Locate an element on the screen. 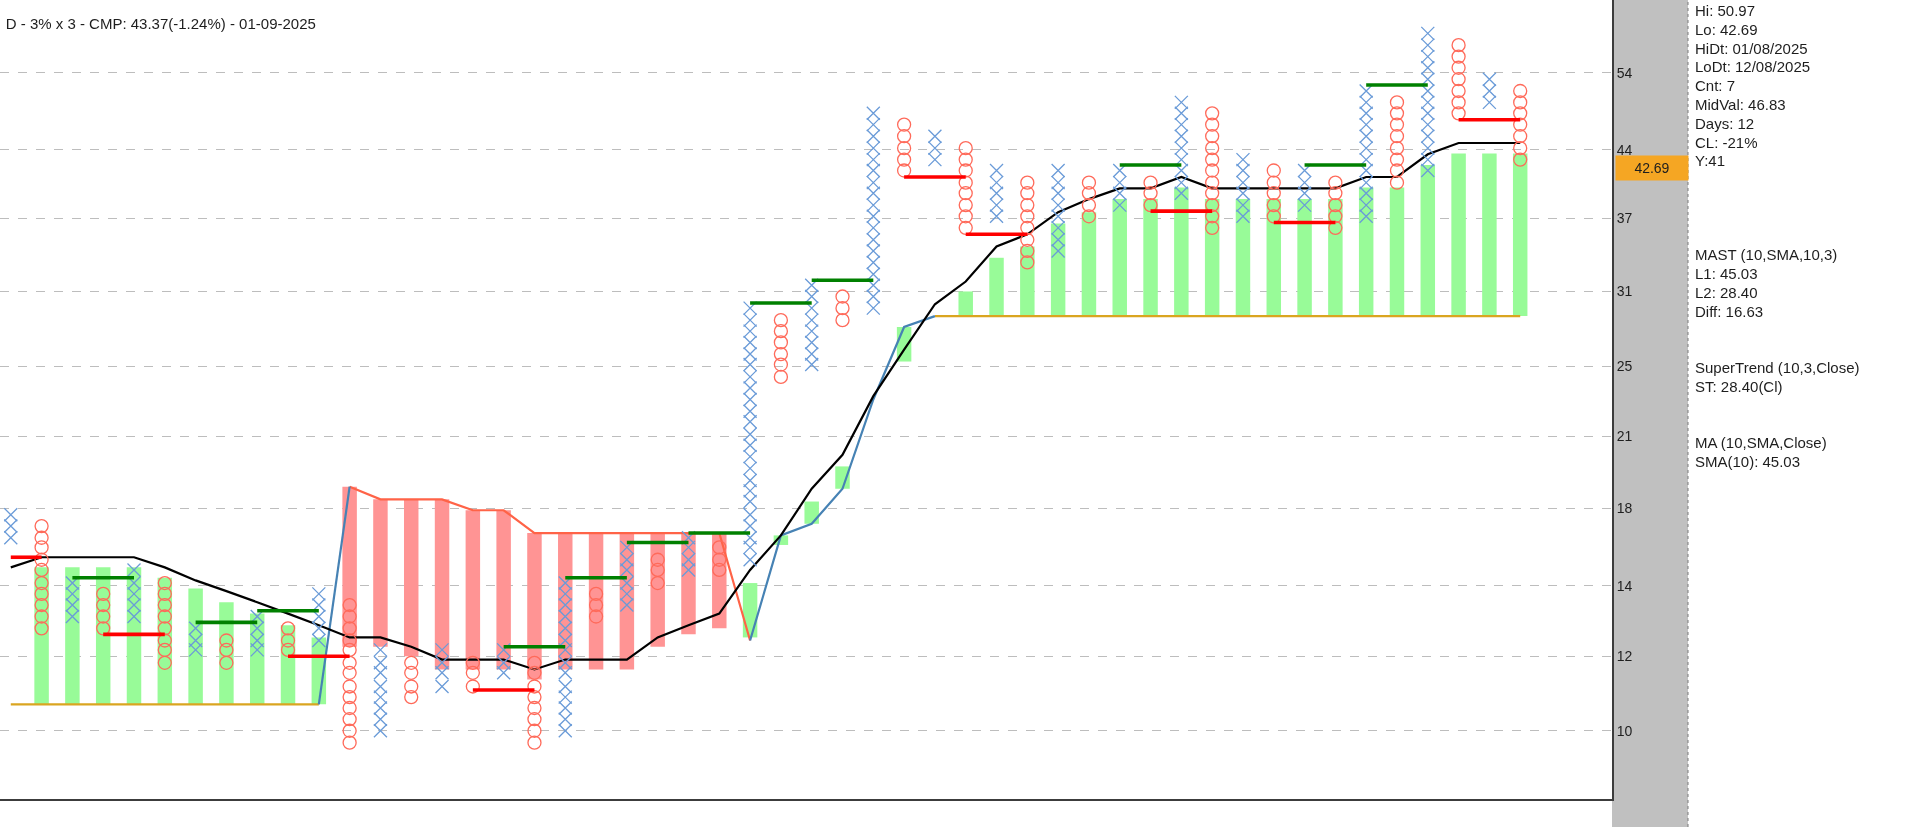  text: MAST (10,SMA,10,3) is located at coordinates (1766, 254).